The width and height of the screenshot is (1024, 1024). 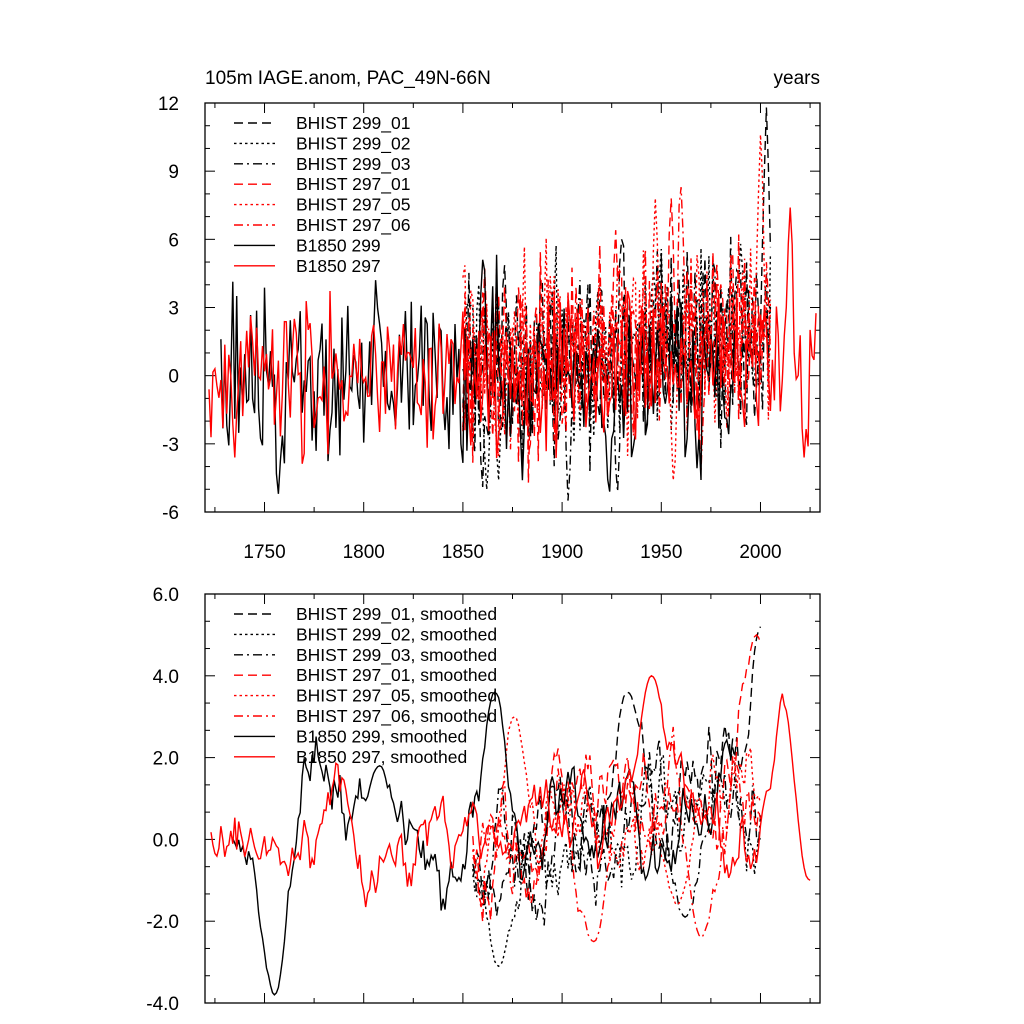 I want to click on legend-label: B1850 297, so click(x=338, y=266).